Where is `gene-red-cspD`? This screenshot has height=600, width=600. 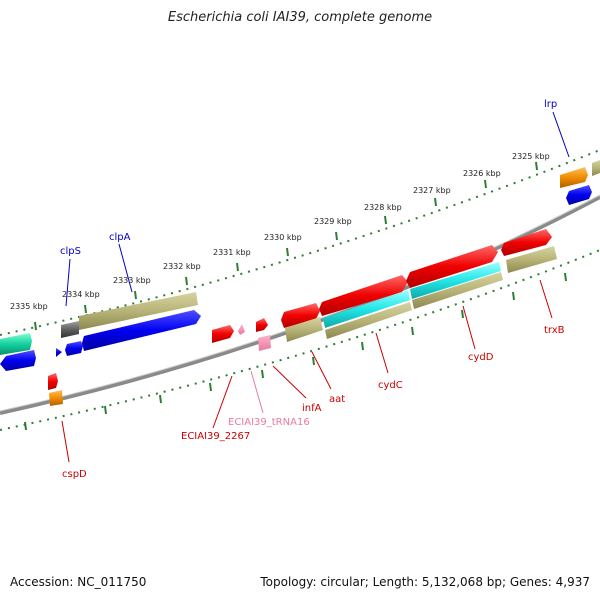
gene-red-cspD is located at coordinates (53, 381).